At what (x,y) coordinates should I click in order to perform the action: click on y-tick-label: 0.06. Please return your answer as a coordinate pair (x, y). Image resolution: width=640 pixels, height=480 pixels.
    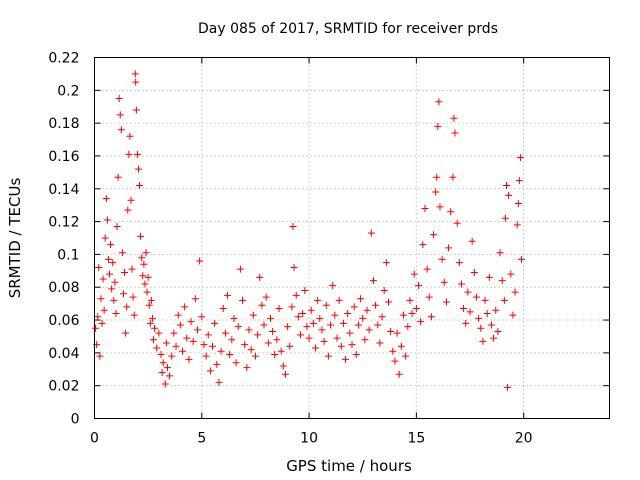
    Looking at the image, I should click on (63, 321).